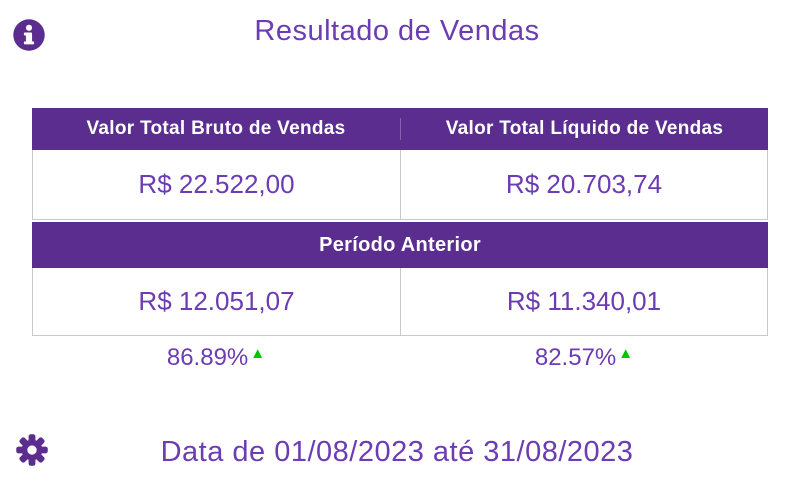 Image resolution: width=794 pixels, height=487 pixels. What do you see at coordinates (397, 452) in the screenshot?
I see `date-range-label: Data de 01/08/2023 até 31/08/2023` at bounding box center [397, 452].